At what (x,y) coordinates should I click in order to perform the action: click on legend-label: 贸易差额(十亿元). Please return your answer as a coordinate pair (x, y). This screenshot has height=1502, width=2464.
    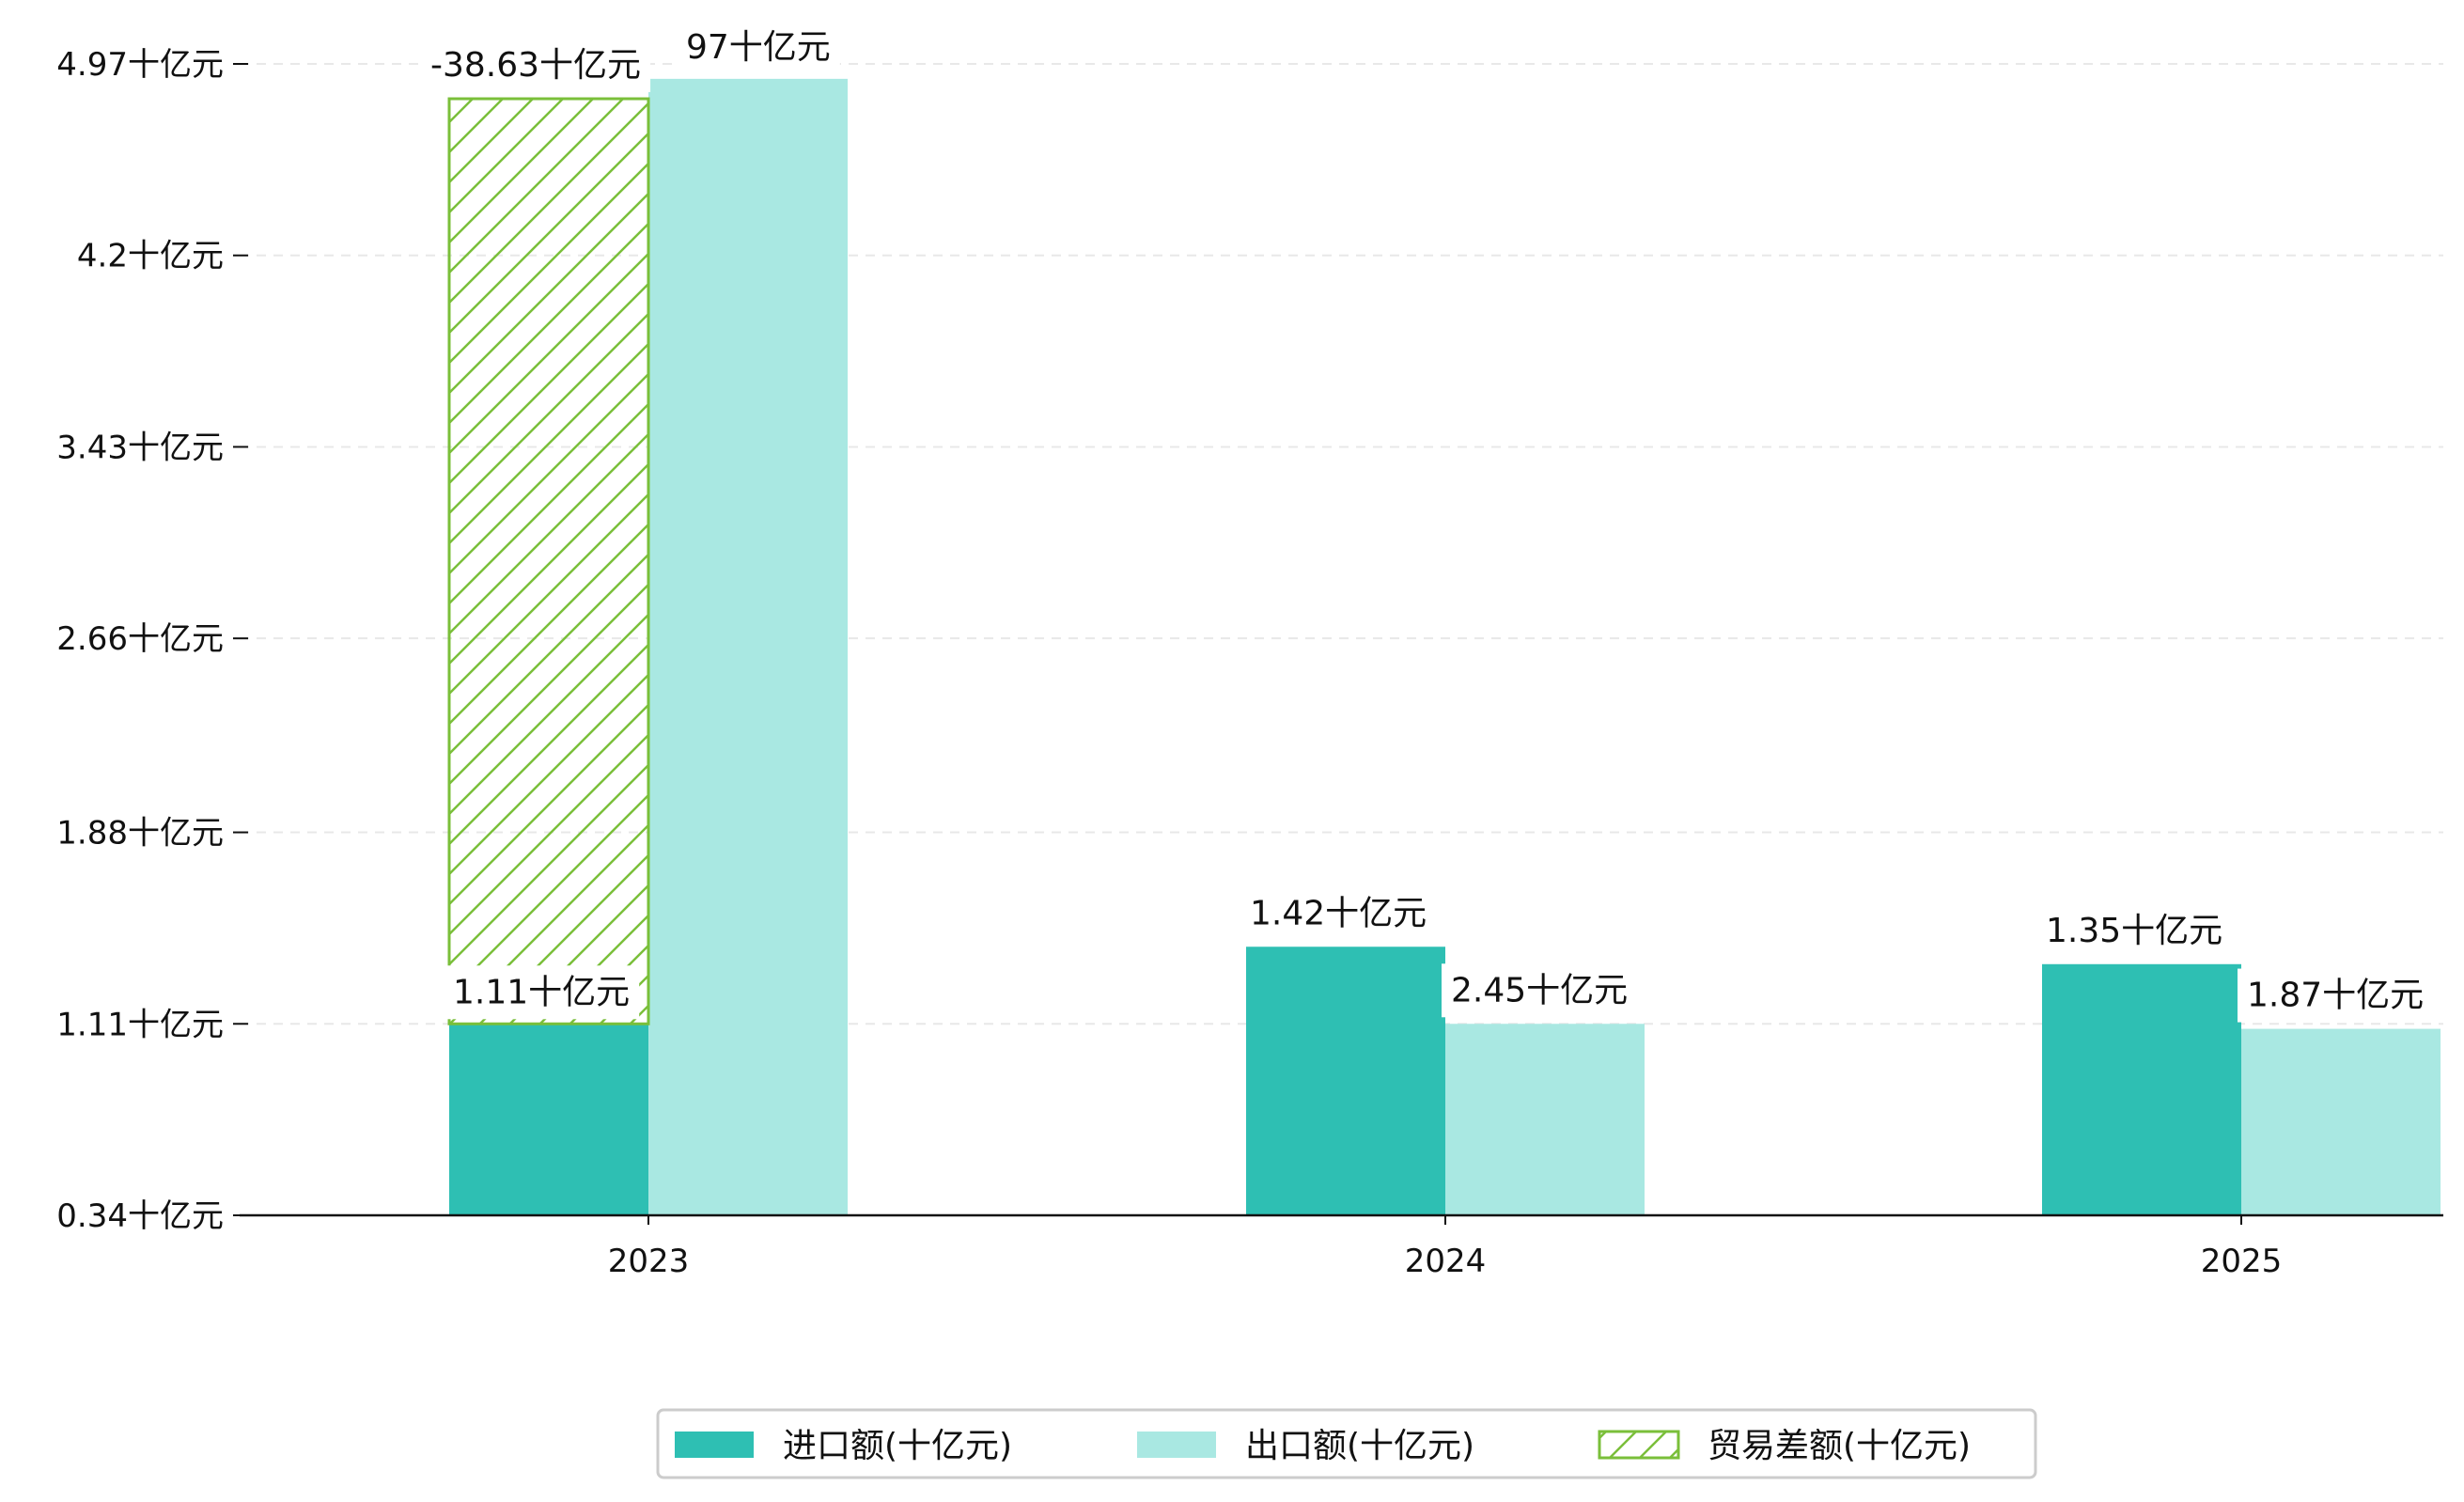
    Looking at the image, I should click on (1839, 1446).